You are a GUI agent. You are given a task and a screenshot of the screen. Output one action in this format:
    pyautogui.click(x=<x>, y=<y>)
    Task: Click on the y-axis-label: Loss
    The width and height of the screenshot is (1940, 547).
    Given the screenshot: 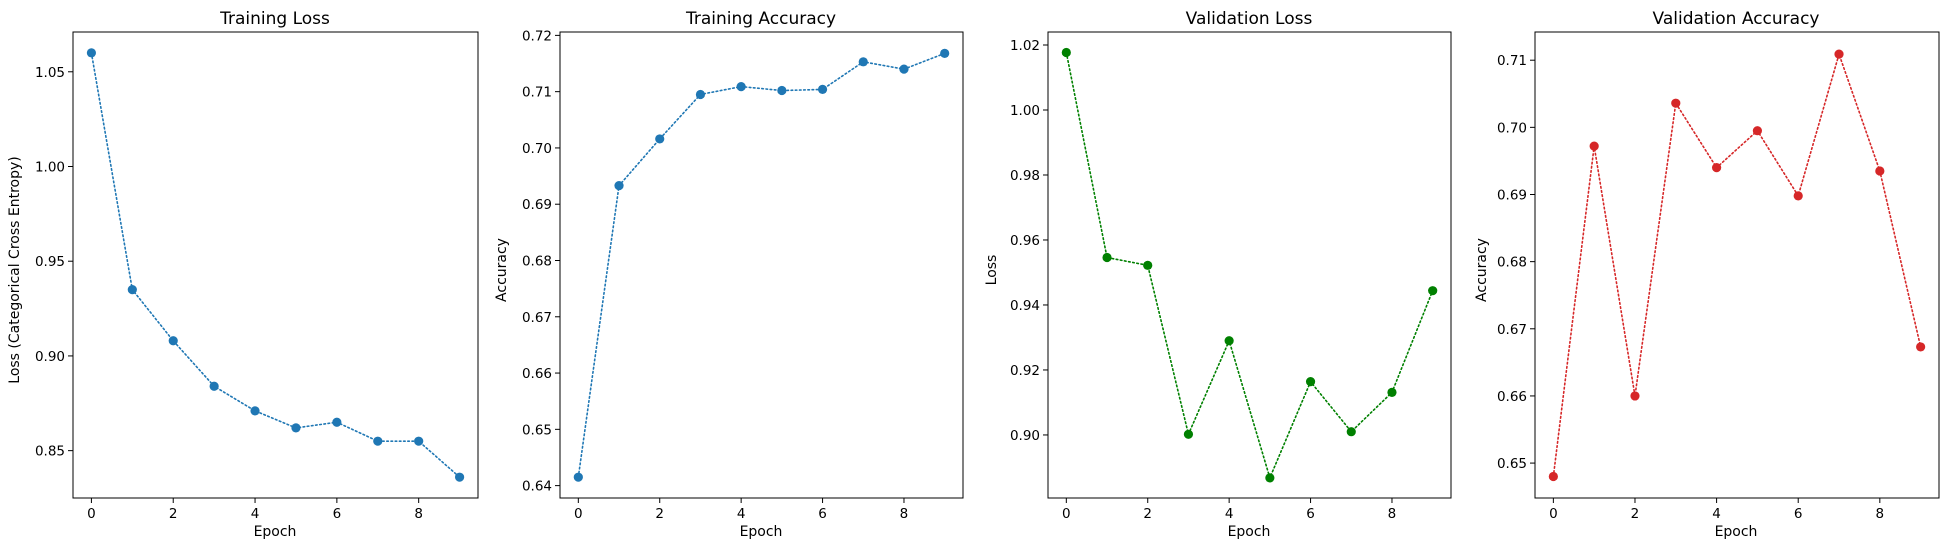 What is the action you would take?
    pyautogui.click(x=992, y=270)
    